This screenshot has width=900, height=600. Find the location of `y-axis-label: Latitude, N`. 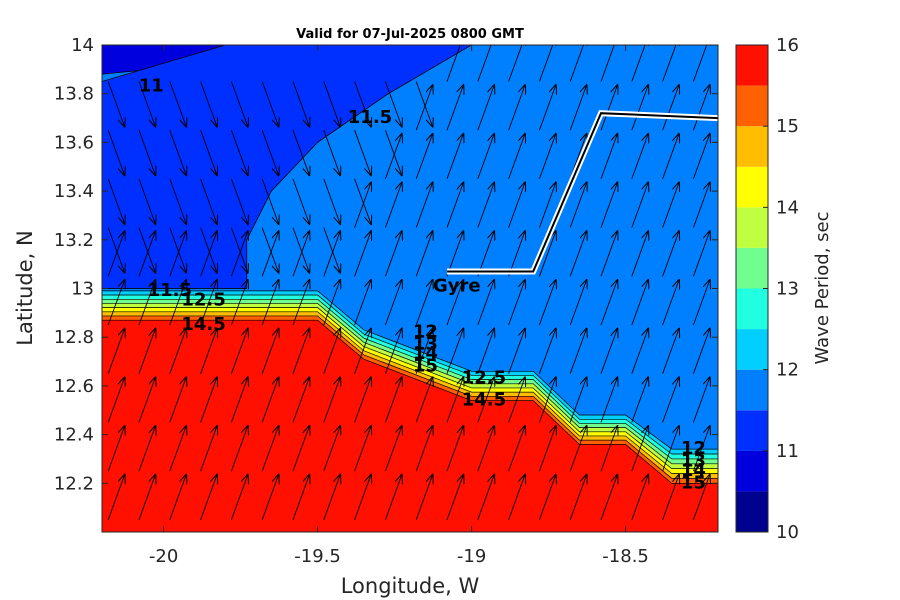

y-axis-label: Latitude, N is located at coordinates (25, 288).